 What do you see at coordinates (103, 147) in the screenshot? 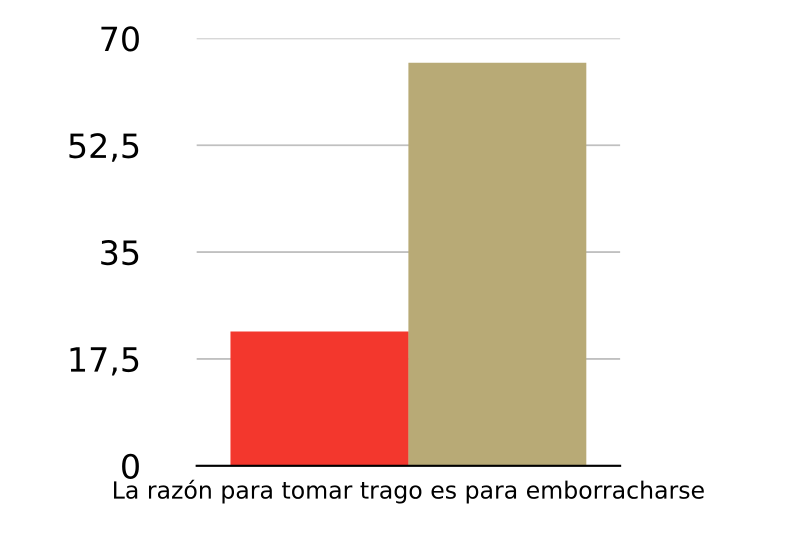
I see `y-tick-label: 52,5` at bounding box center [103, 147].